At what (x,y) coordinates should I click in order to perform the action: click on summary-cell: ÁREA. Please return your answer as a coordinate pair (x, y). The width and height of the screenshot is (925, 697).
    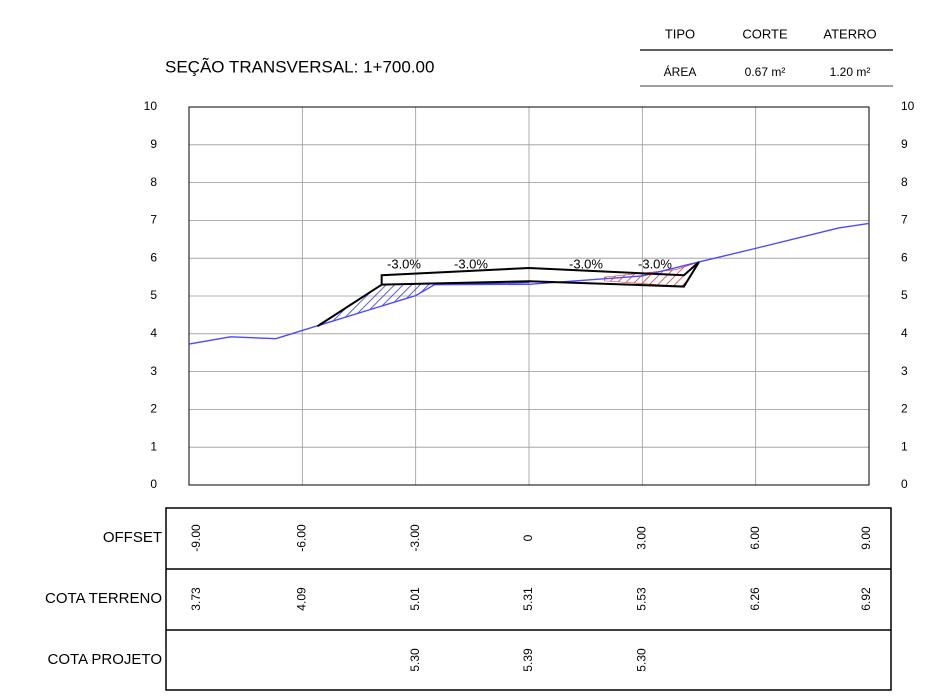
    Looking at the image, I should click on (680, 71).